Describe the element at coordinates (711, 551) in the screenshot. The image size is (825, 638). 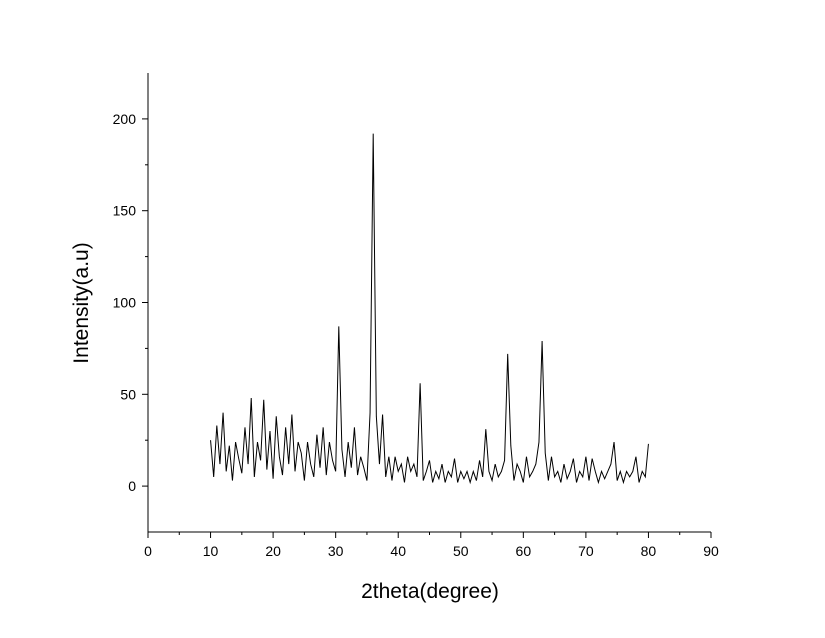
I see `x-tick-label: 90` at that location.